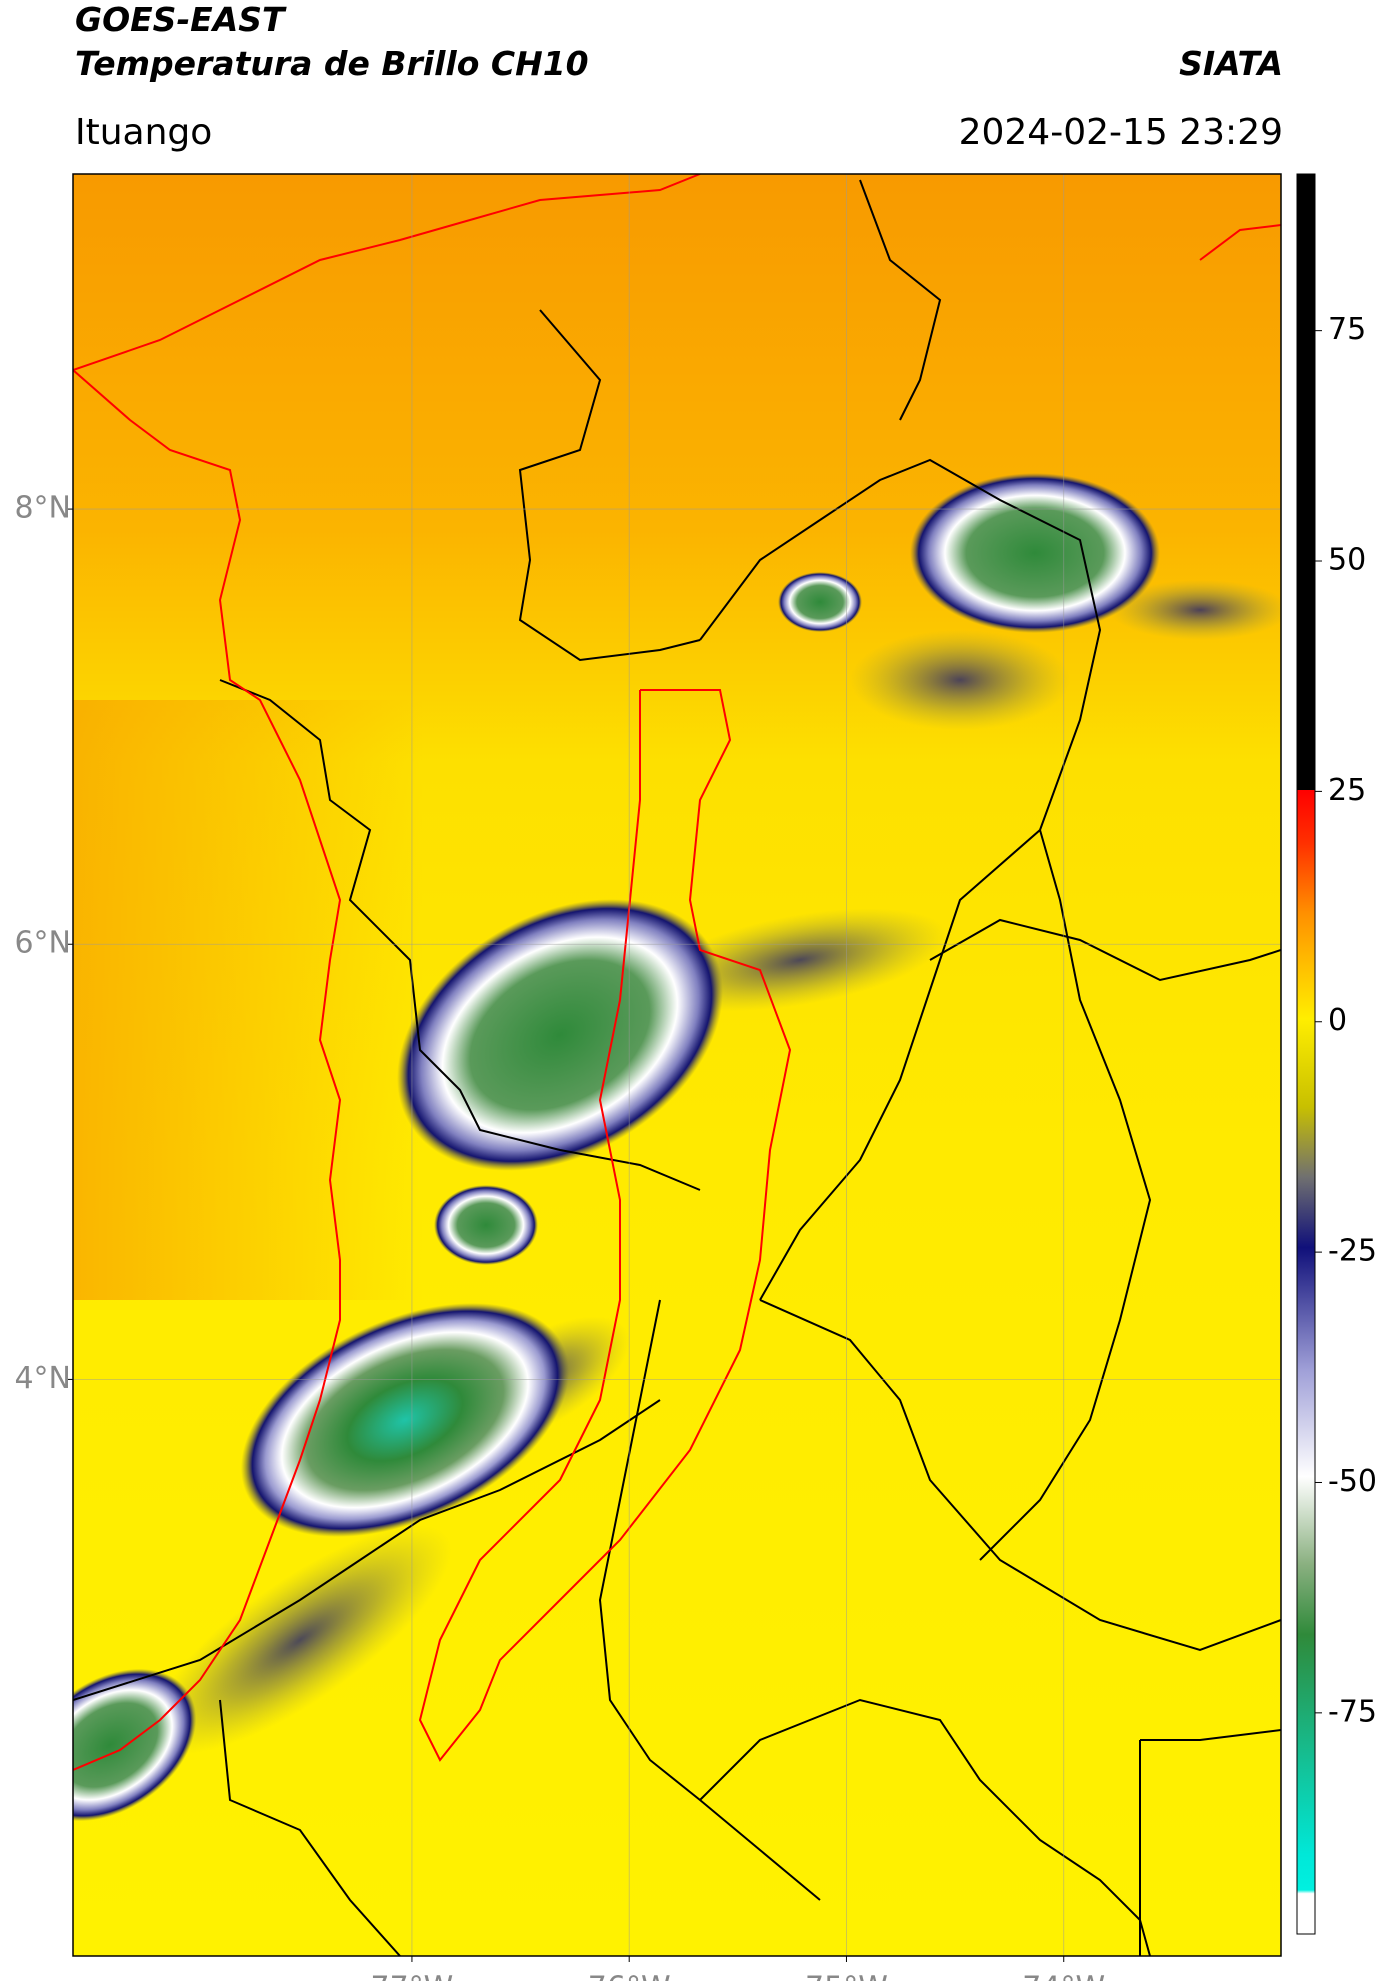 Image resolution: width=1384 pixels, height=1981 pixels. What do you see at coordinates (629, 1976) in the screenshot?
I see `x-tick-label: 76°W` at bounding box center [629, 1976].